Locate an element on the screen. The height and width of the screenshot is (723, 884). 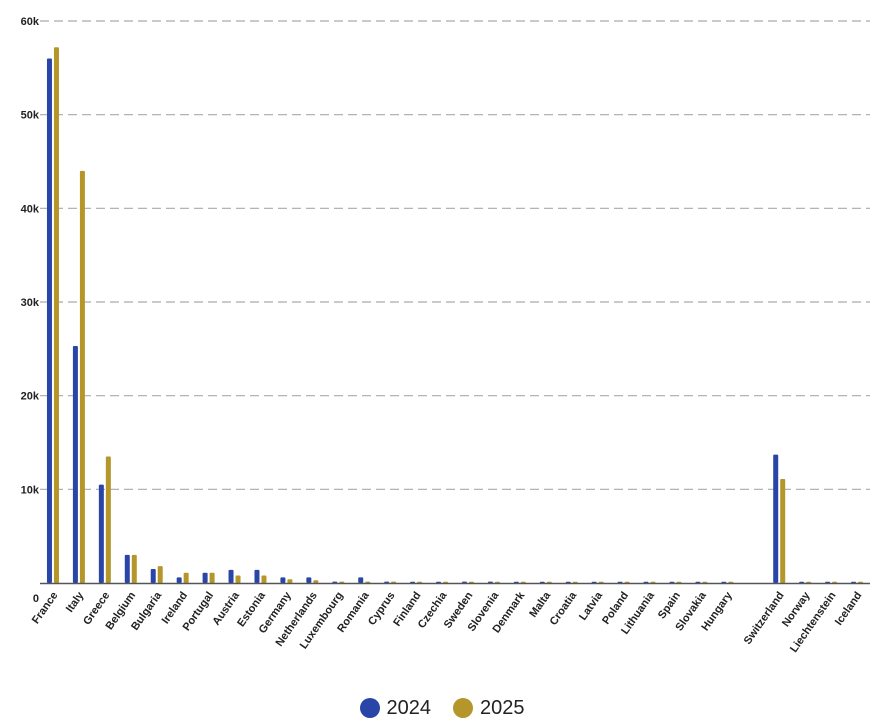
bar-2025-lithuania is located at coordinates (653, 582).